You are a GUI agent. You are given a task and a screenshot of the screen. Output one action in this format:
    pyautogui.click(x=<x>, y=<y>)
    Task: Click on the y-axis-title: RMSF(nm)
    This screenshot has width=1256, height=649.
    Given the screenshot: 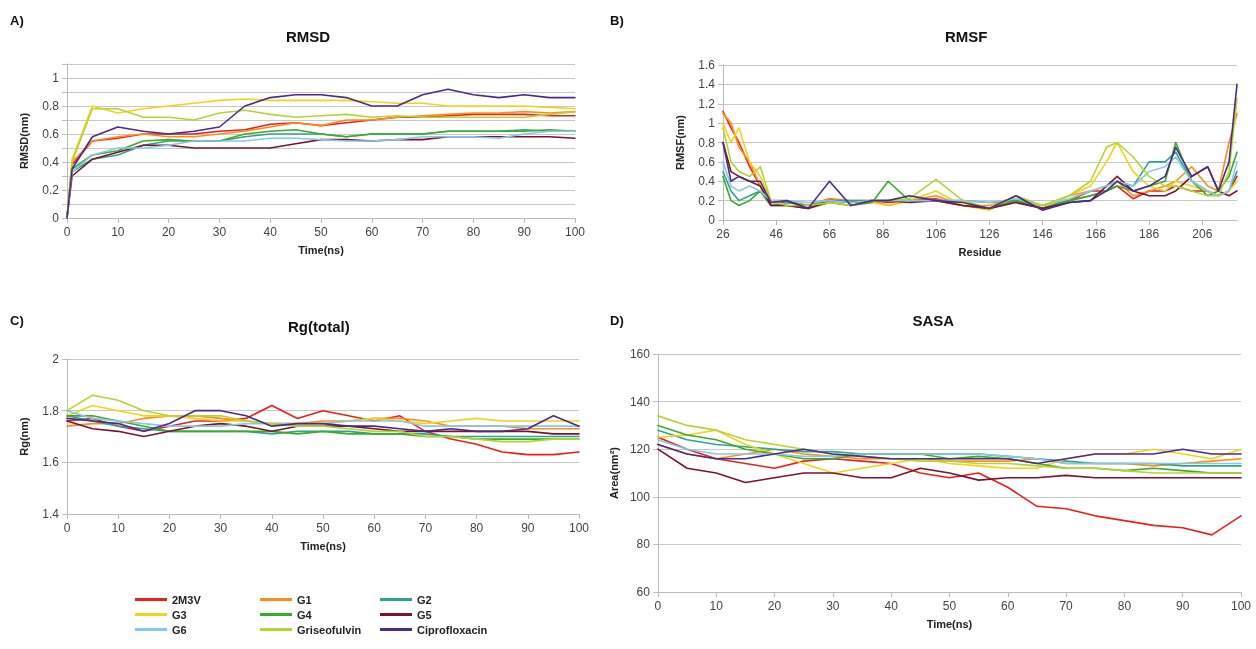 What is the action you would take?
    pyautogui.click(x=679, y=142)
    